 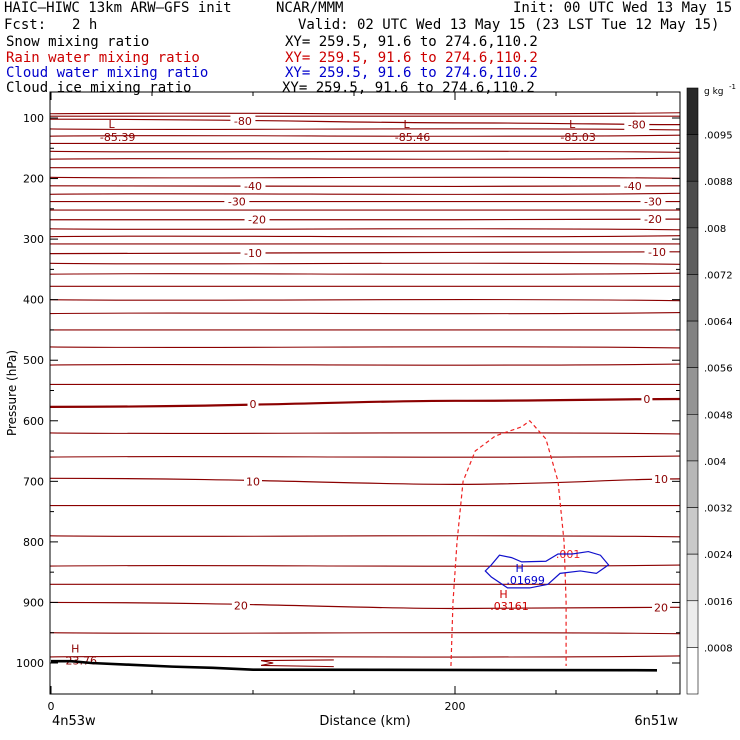 What do you see at coordinates (411, 42) in the screenshot?
I see `field-xy-snow: XY= 259.5, 91.6 to 274.6,110.2` at bounding box center [411, 42].